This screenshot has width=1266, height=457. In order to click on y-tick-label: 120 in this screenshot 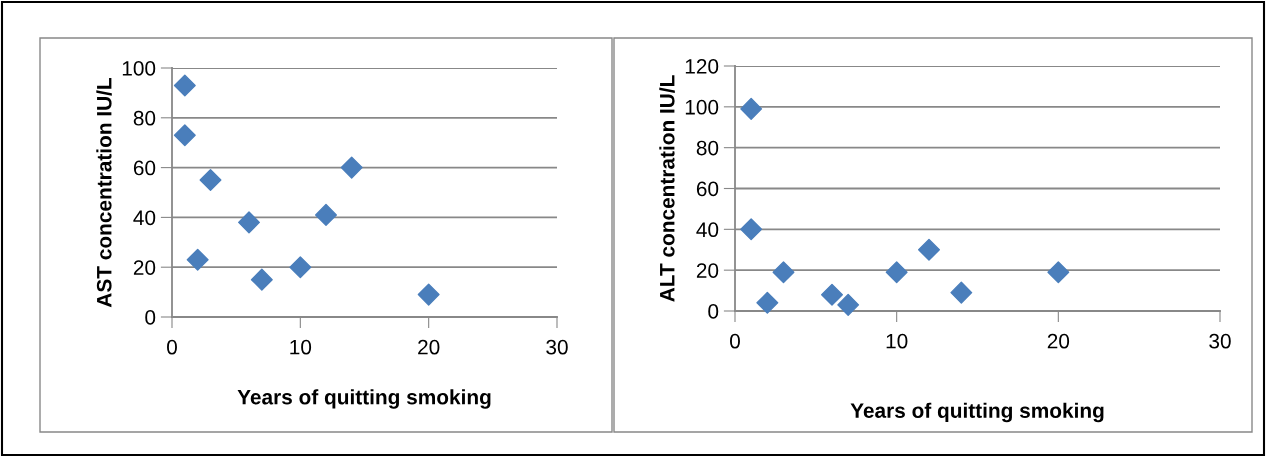, I will do `click(702, 66)`.